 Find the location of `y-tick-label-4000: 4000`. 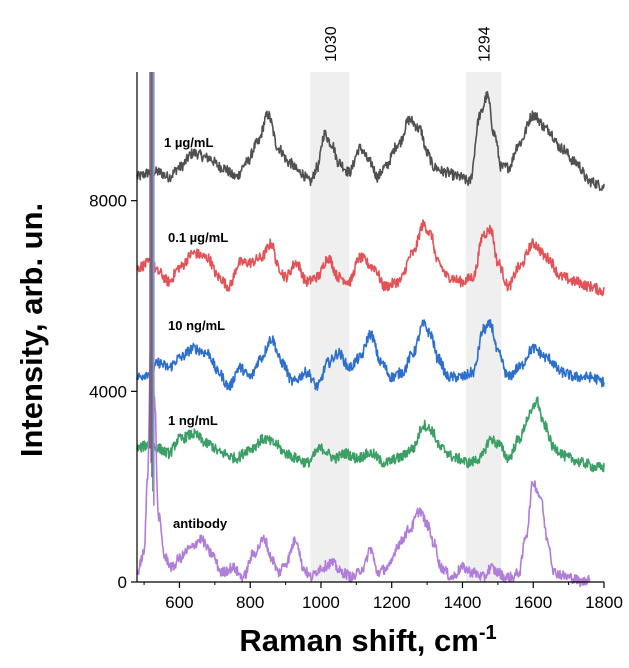

y-tick-label-4000: 4000 is located at coordinates (108, 391).